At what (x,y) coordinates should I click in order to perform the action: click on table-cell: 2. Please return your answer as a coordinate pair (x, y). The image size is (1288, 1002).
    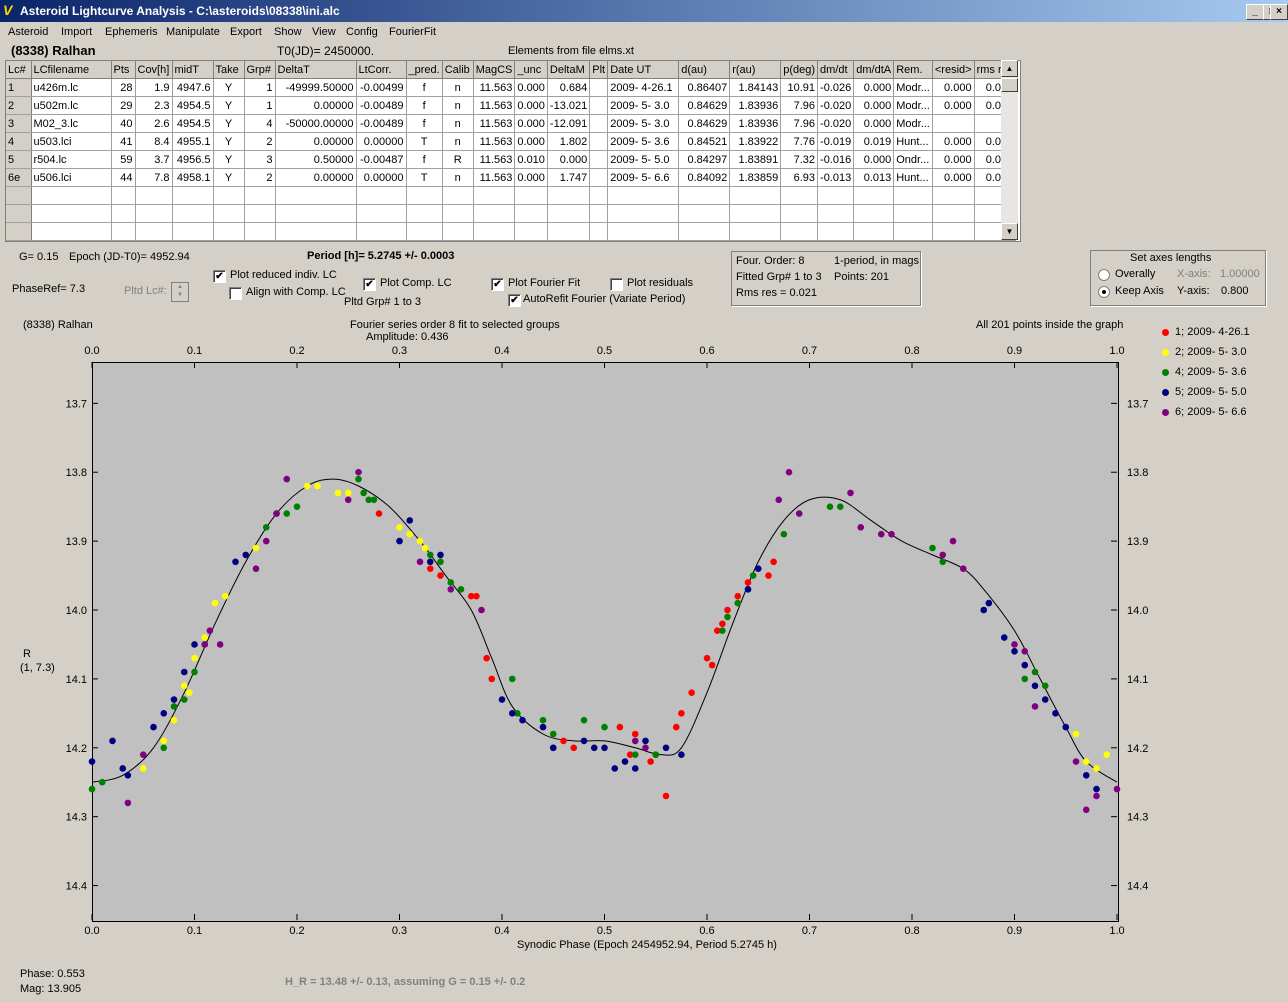
    Looking at the image, I should click on (260, 141).